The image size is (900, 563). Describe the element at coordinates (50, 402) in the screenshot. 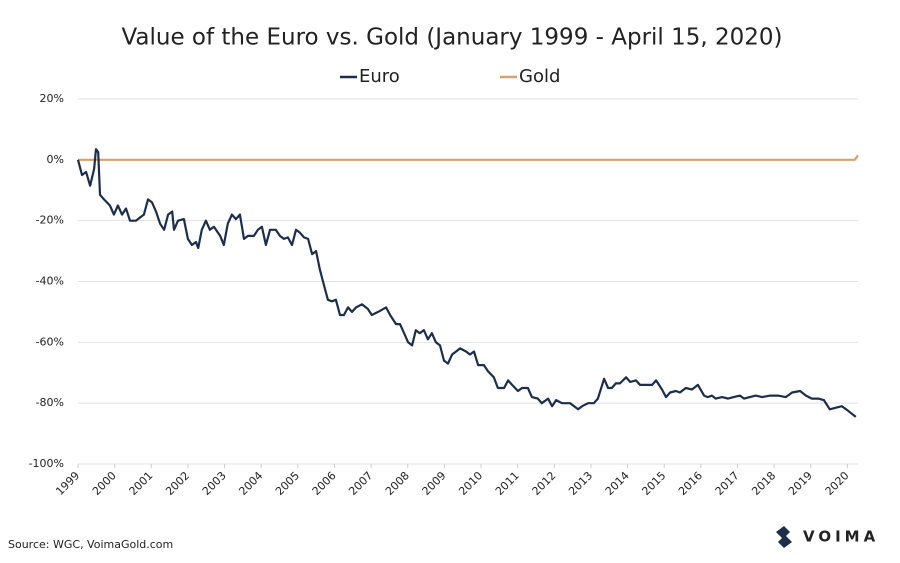

I see `y-tick-label: -80%` at that location.